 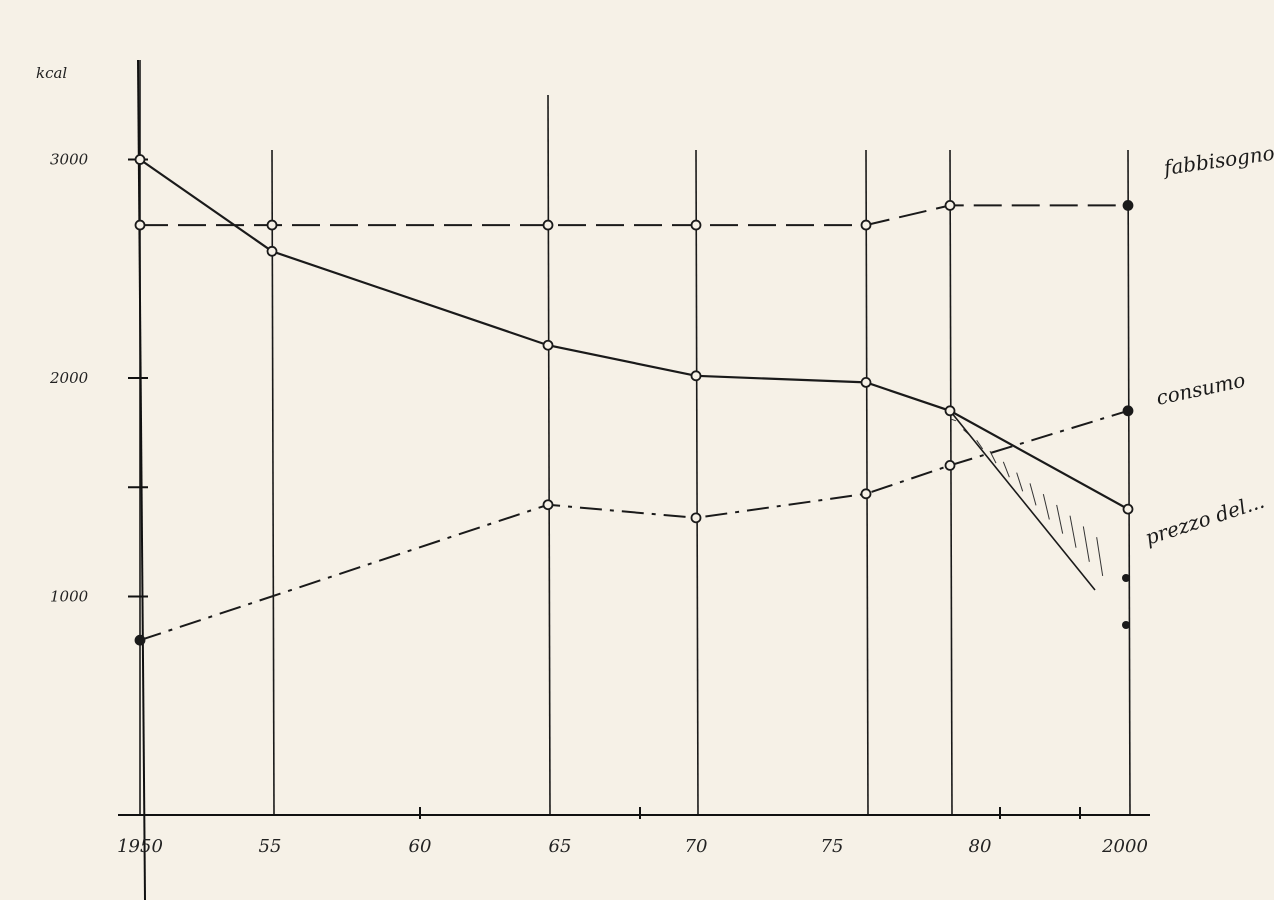 What do you see at coordinates (696, 846) in the screenshot?
I see `x-tick-label: 70` at bounding box center [696, 846].